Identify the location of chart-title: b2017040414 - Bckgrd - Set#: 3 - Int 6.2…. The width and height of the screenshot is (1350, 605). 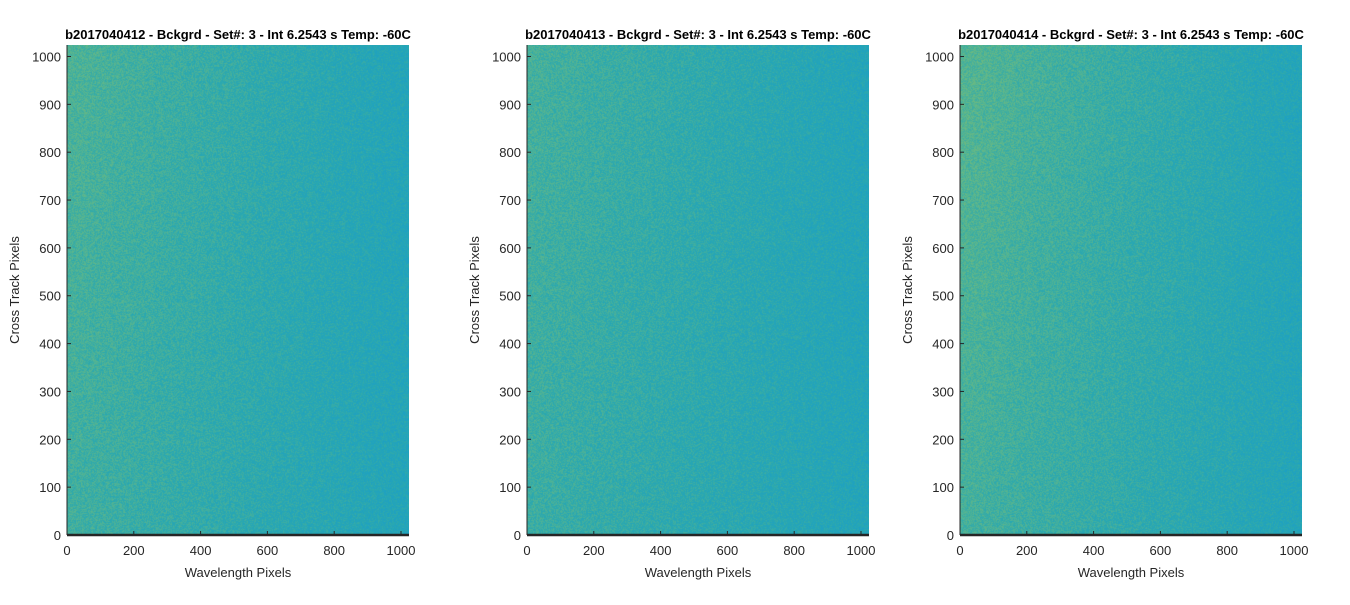
(1131, 34).